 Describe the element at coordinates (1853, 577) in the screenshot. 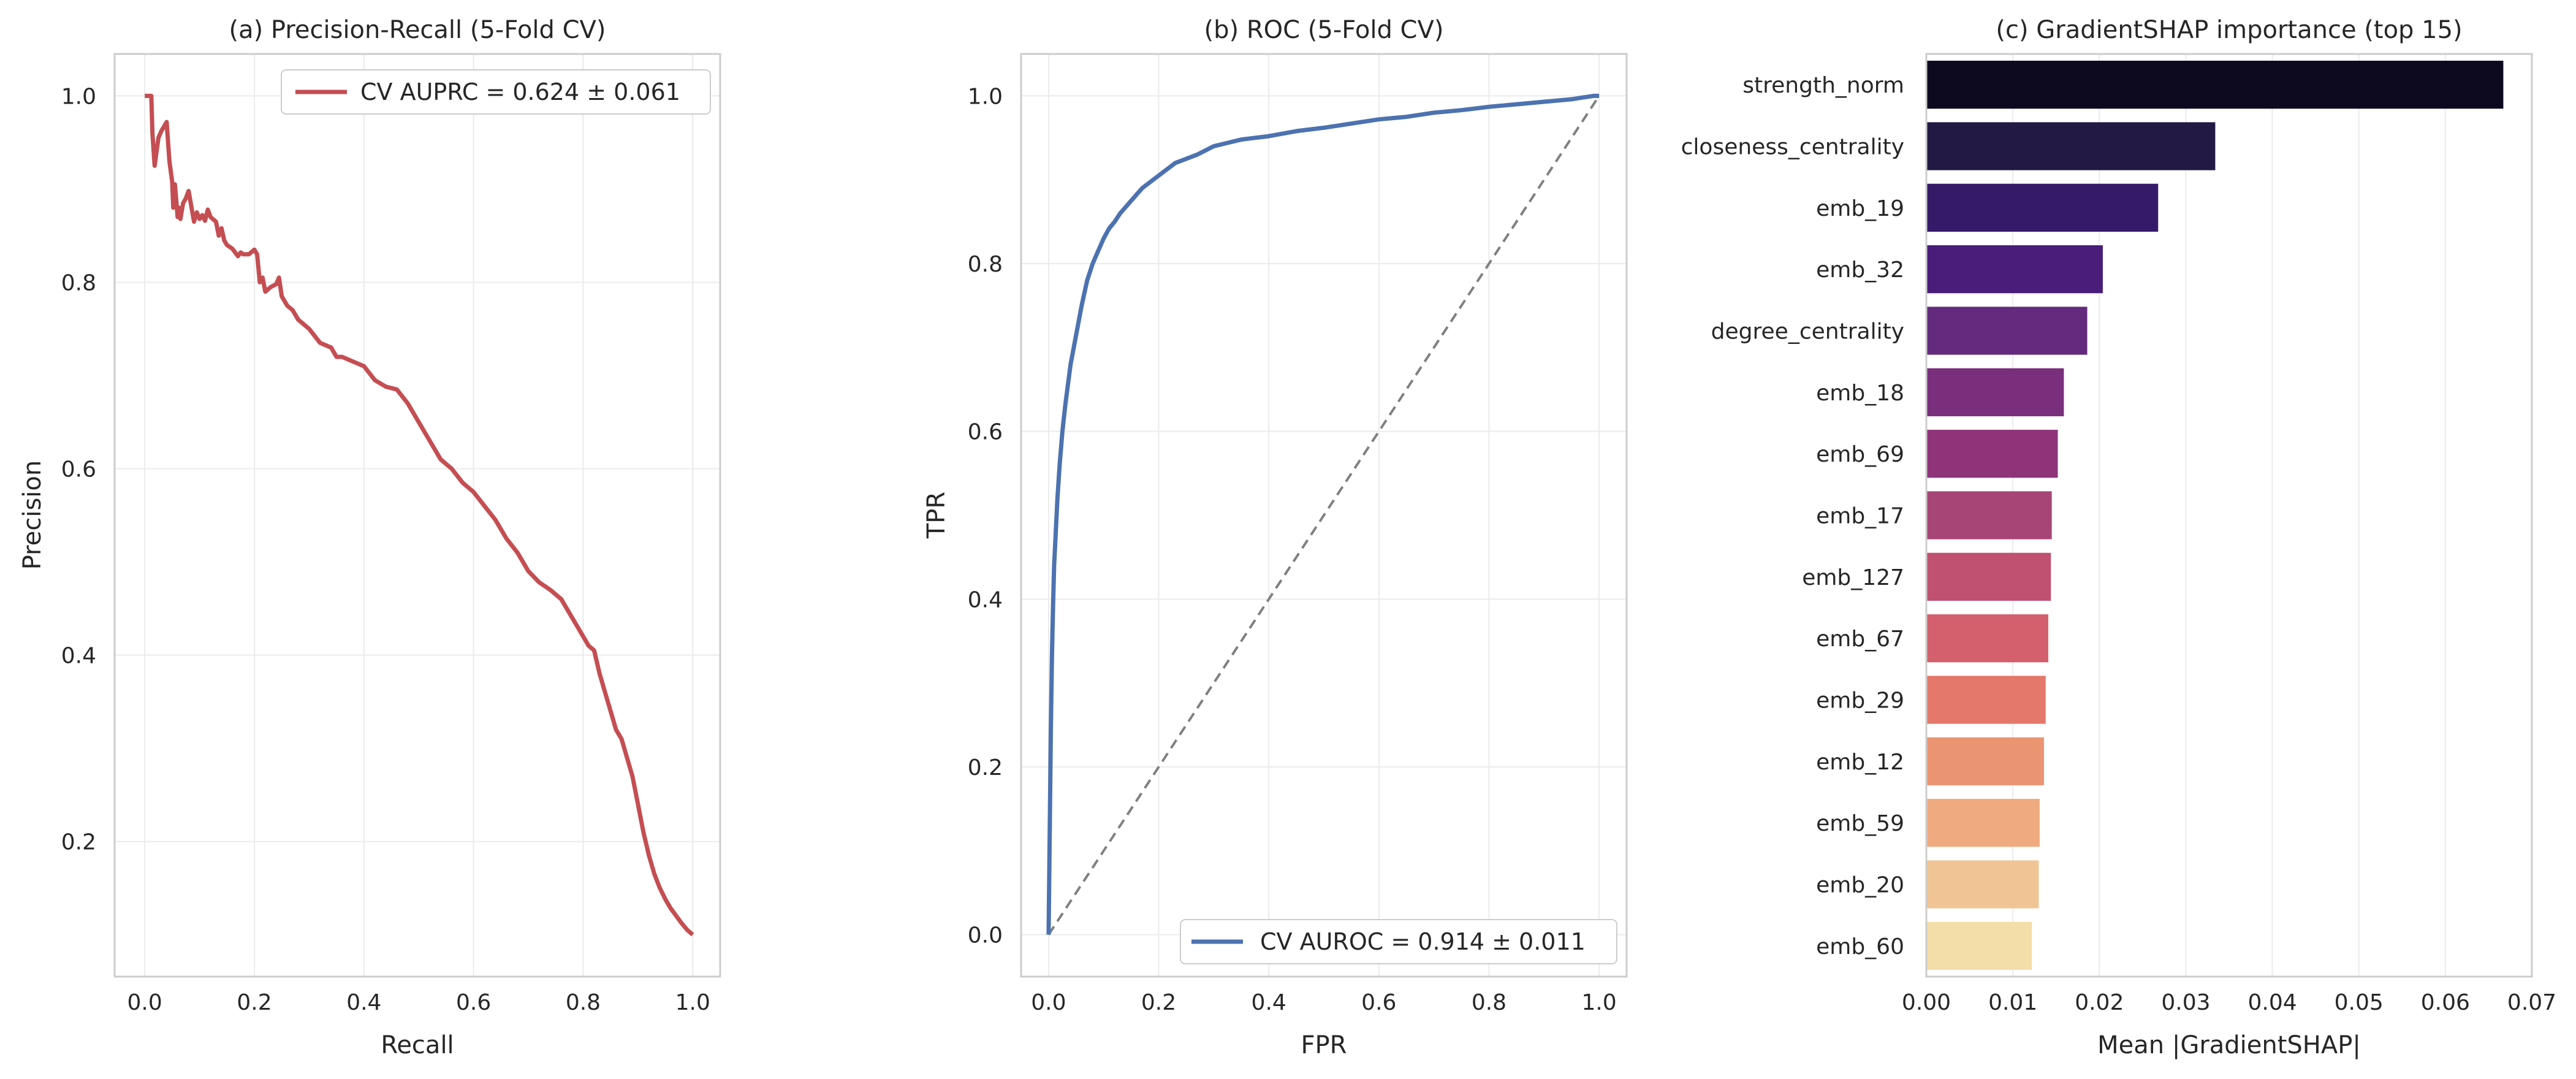

I see `shap-category-label: emb_127` at that location.